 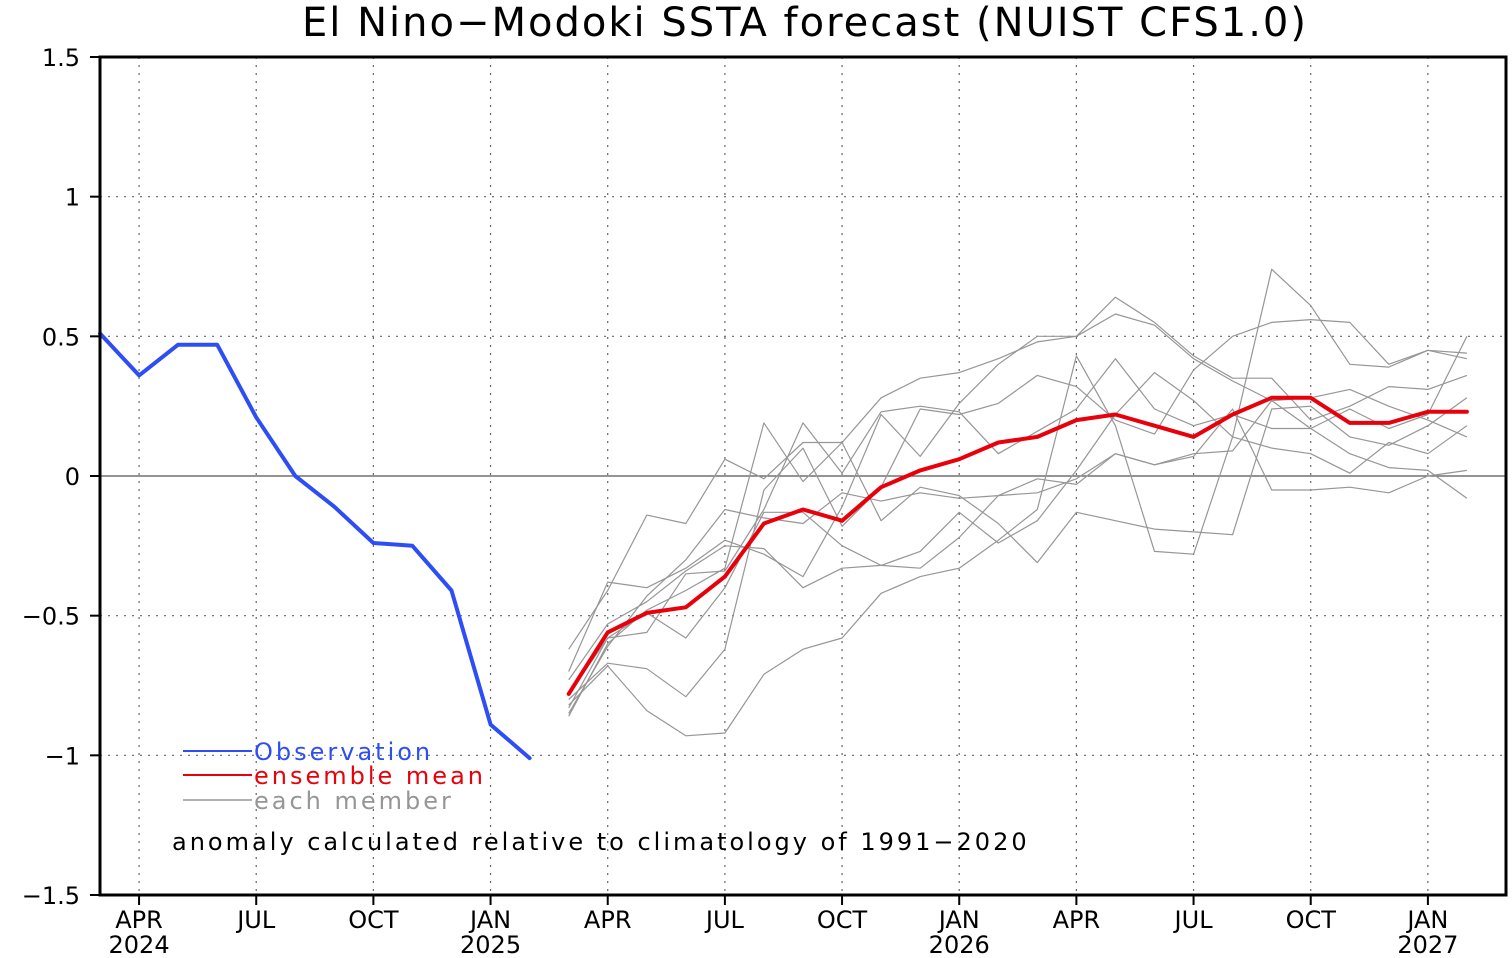 What do you see at coordinates (490, 944) in the screenshot?
I see `x-tick-year-3: 2025` at bounding box center [490, 944].